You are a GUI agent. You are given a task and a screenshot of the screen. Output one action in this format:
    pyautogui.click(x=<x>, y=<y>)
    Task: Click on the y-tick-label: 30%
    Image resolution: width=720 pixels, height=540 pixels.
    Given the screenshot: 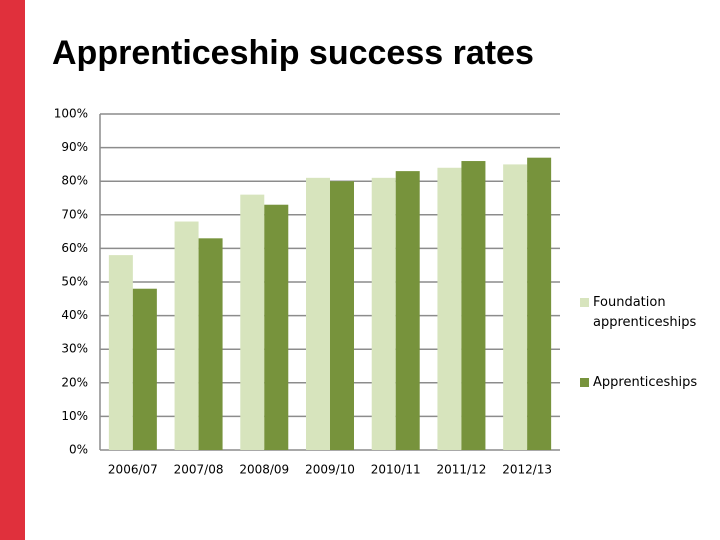 What is the action you would take?
    pyautogui.click(x=74, y=349)
    